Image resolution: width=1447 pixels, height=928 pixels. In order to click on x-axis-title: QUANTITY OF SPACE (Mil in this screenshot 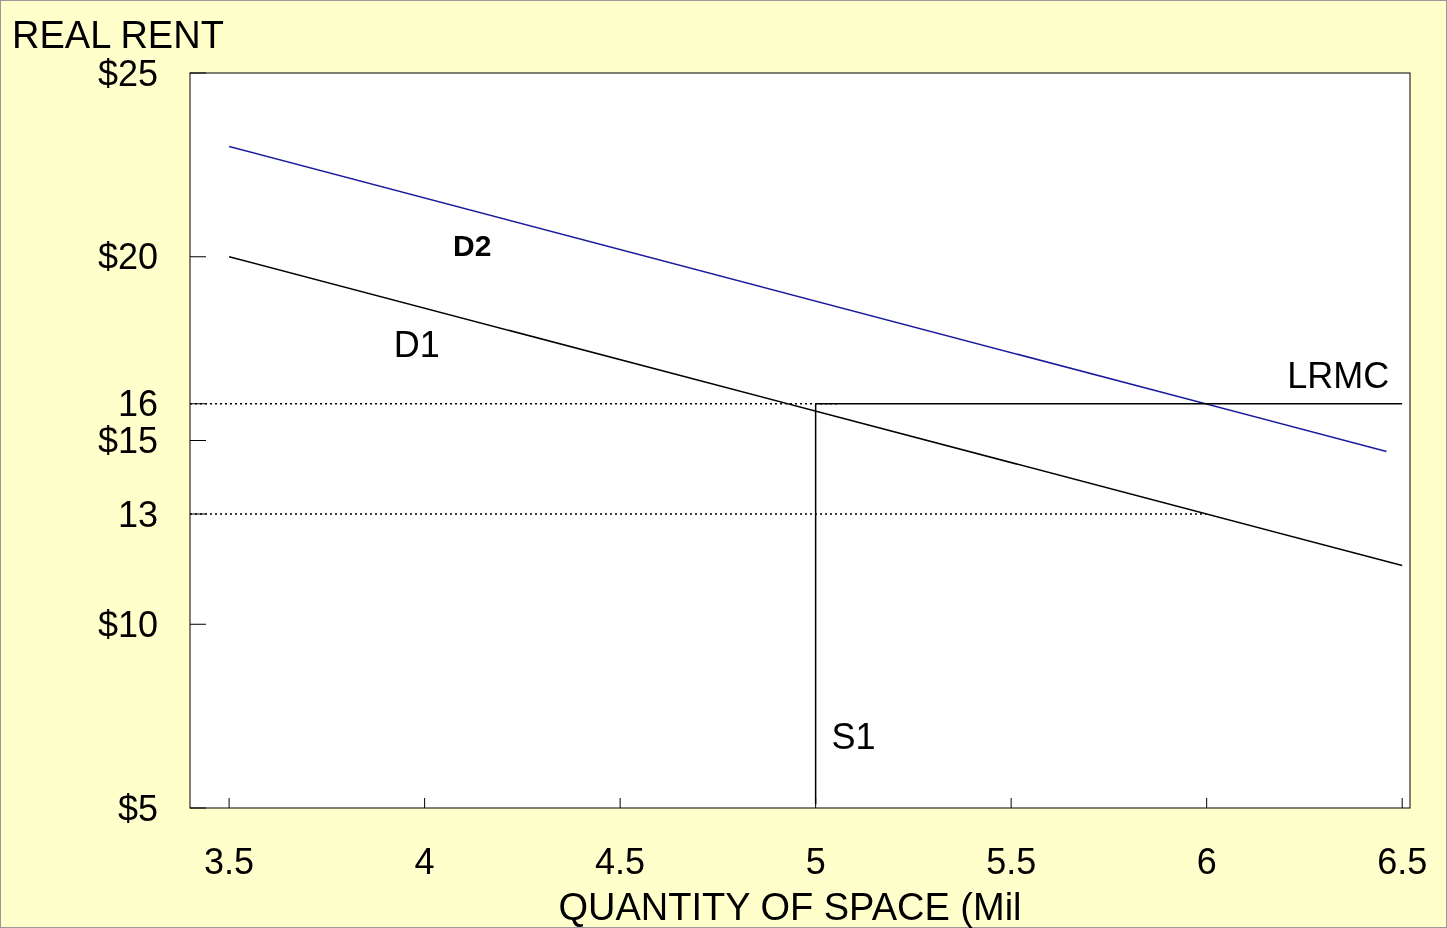, I will do `click(790, 907)`.